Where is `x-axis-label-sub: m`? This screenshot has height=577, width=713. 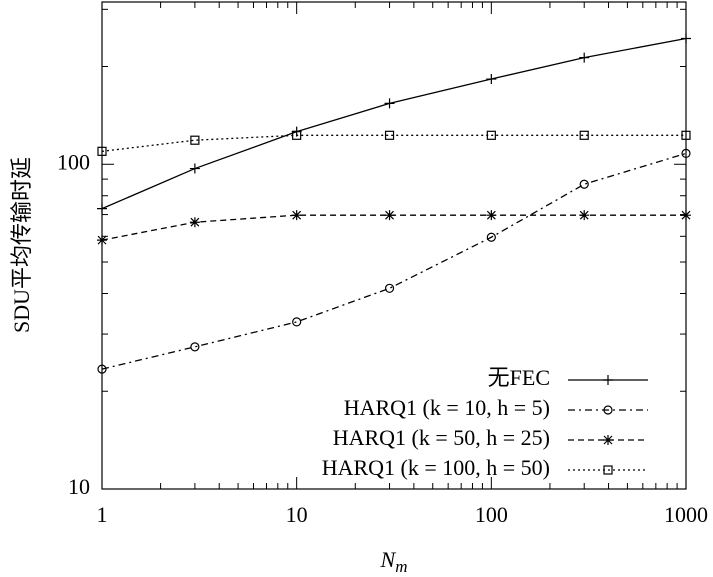 x-axis-label-sub: m is located at coordinates (401, 566).